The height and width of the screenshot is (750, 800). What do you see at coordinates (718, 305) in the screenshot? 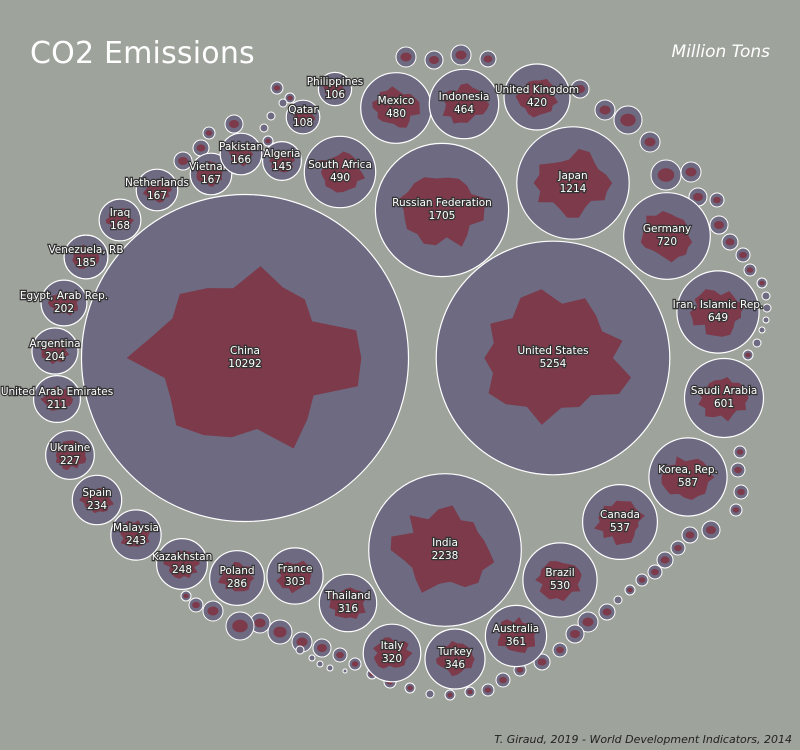
I see `country-label: Iran, Islamic Rep.` at bounding box center [718, 305].